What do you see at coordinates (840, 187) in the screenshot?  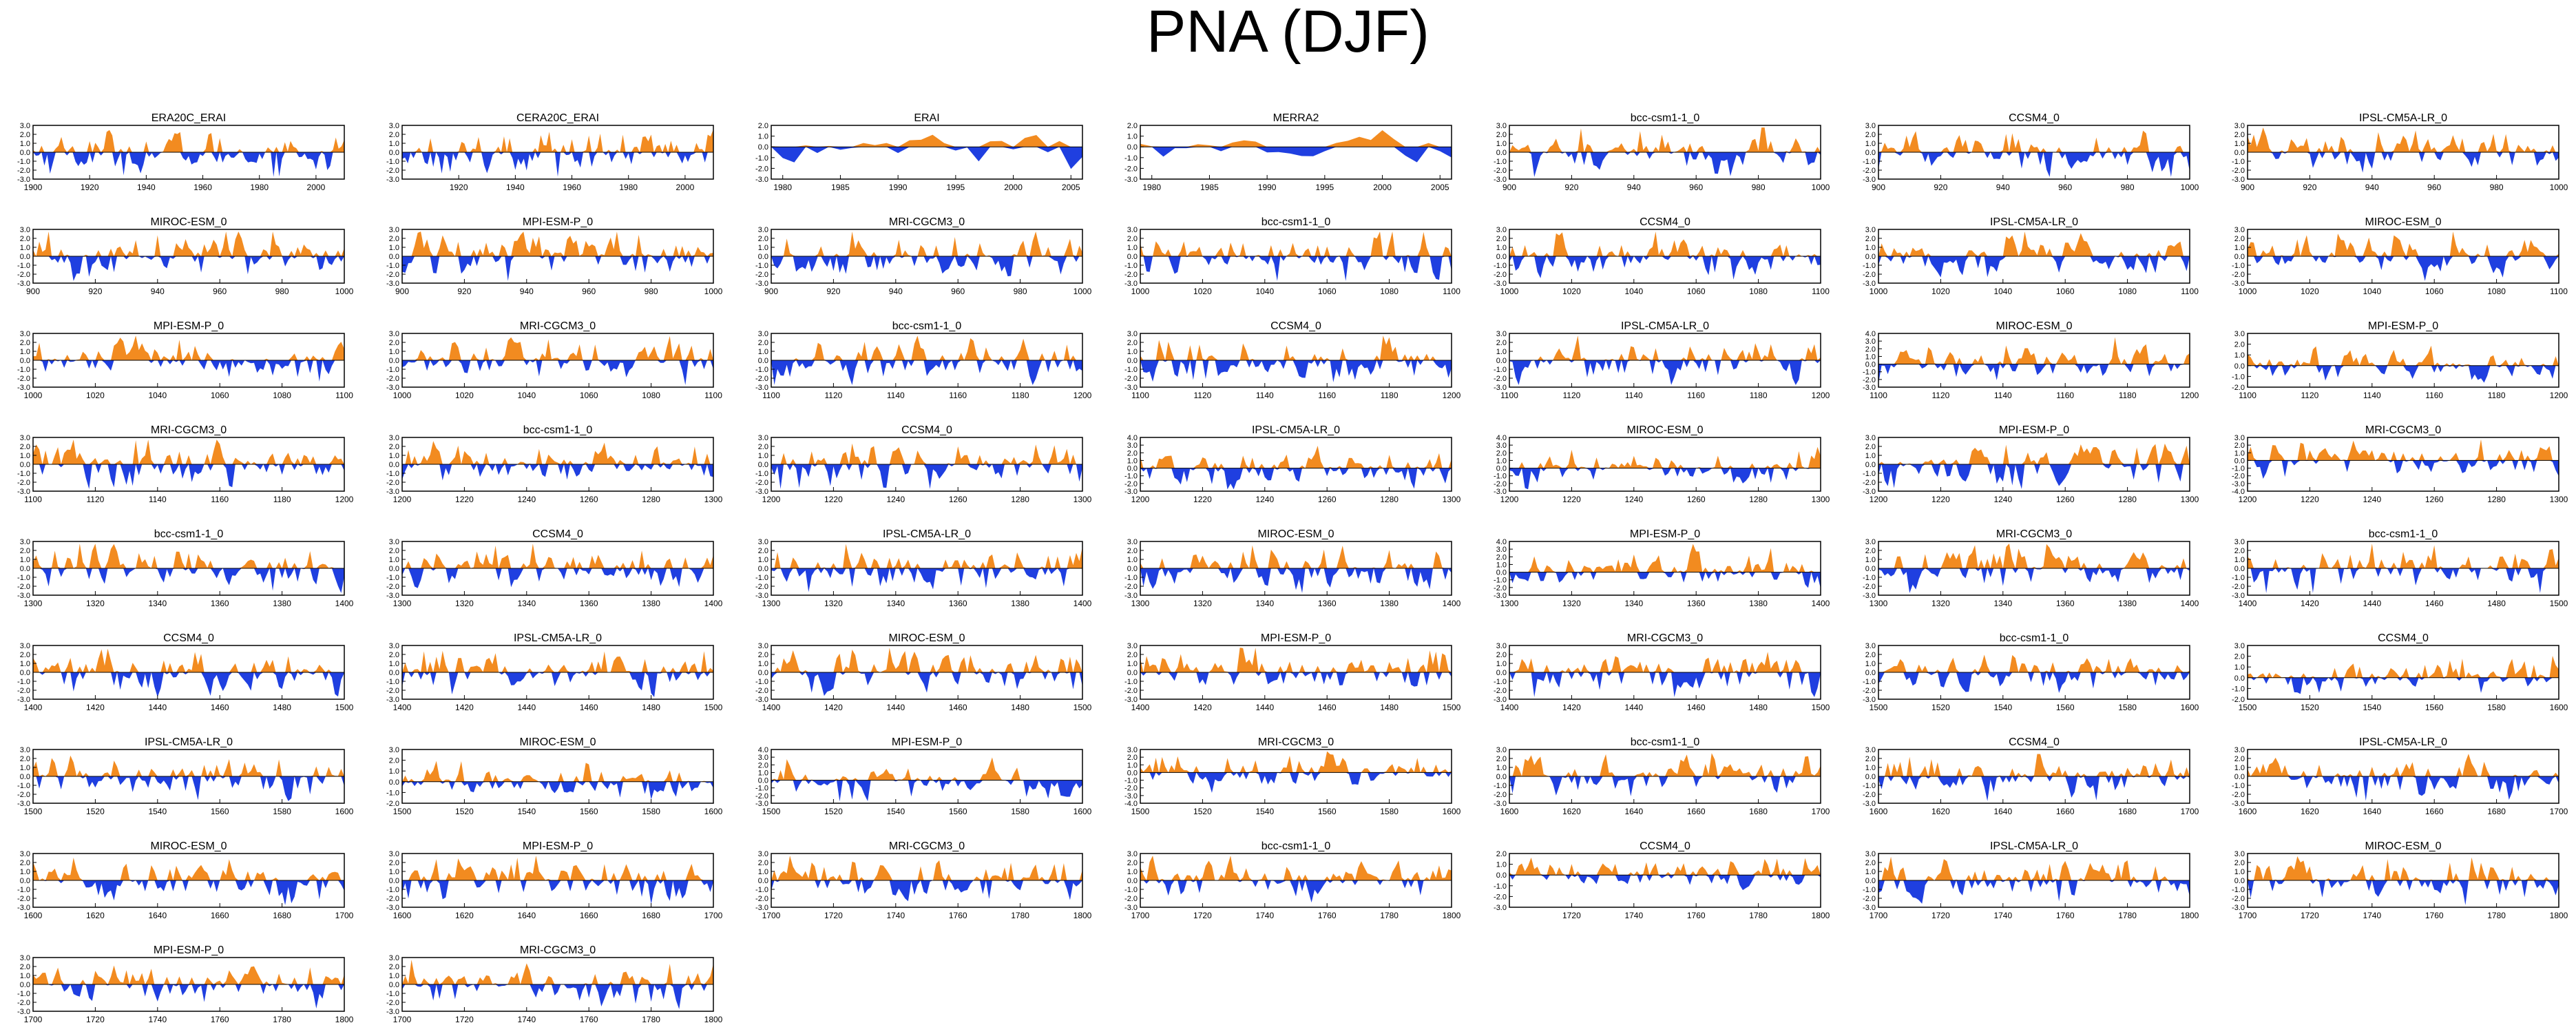 I see `x-tick-label: 1985` at bounding box center [840, 187].